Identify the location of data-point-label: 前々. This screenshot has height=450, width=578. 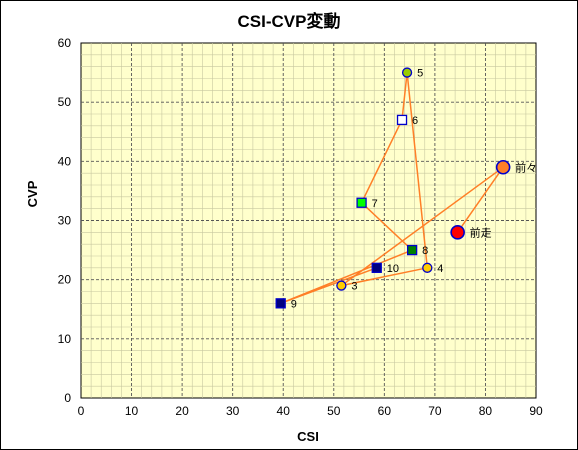
(526, 167).